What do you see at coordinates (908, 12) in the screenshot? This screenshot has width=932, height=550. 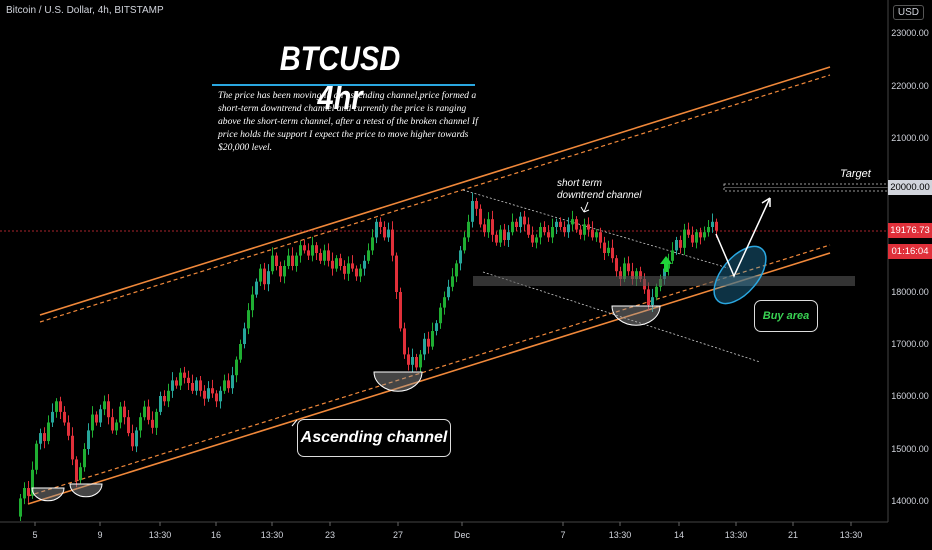 I see `currency-button: USD` at bounding box center [908, 12].